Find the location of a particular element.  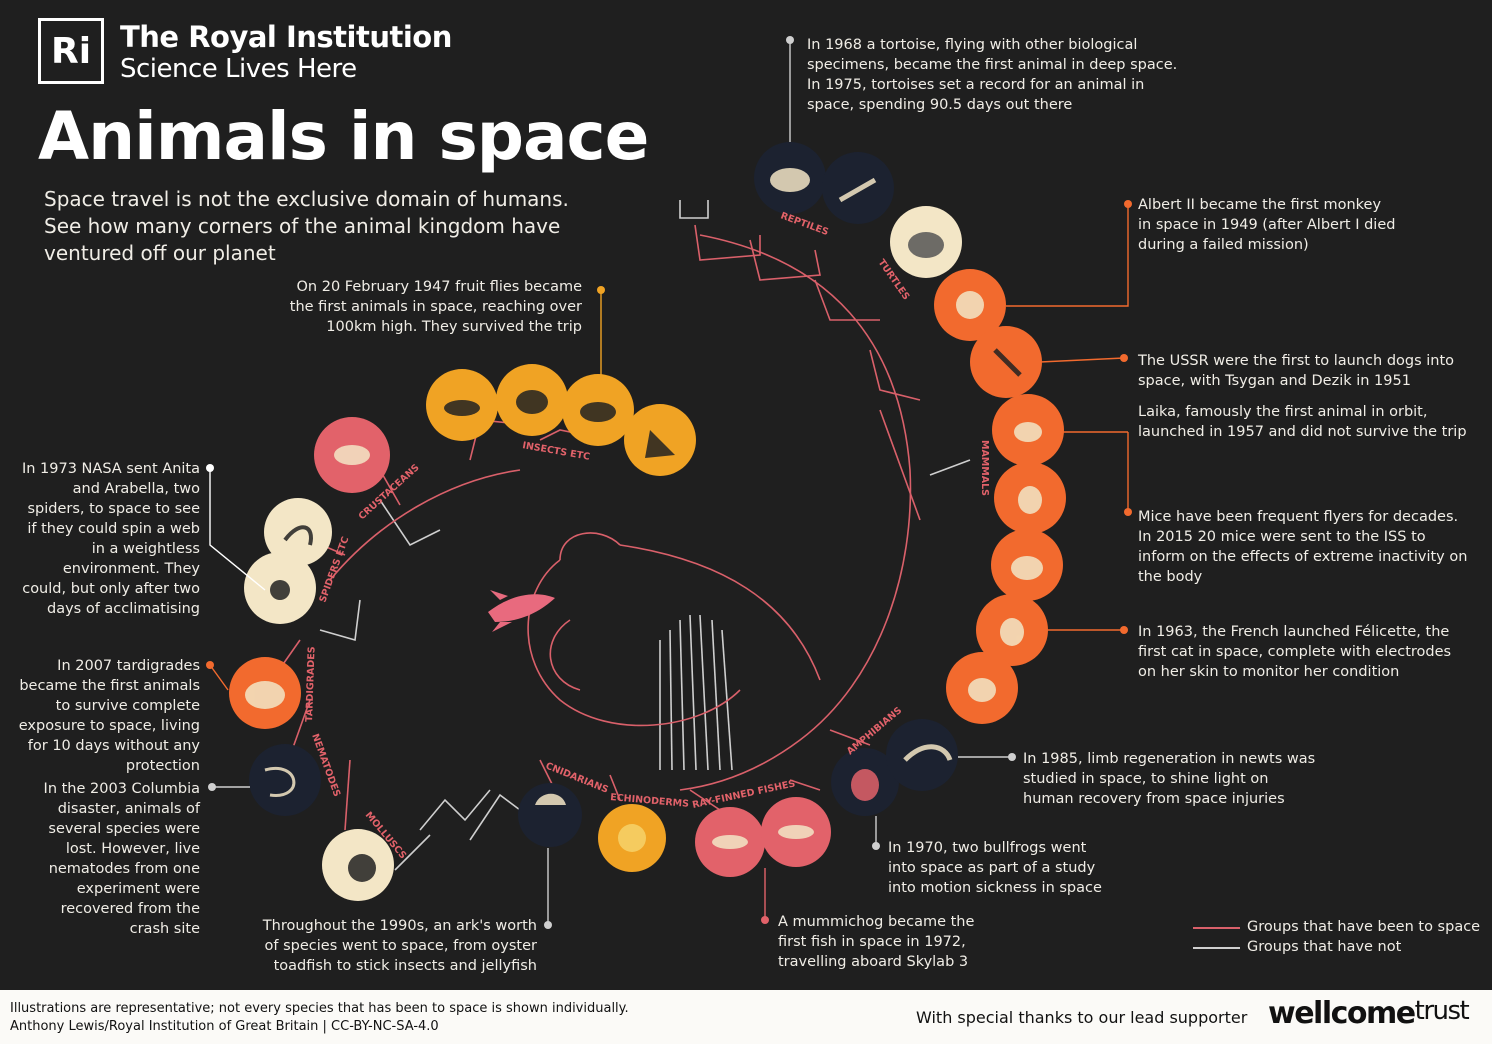

legend-not: Groups that have not is located at coordinates (1324, 947).